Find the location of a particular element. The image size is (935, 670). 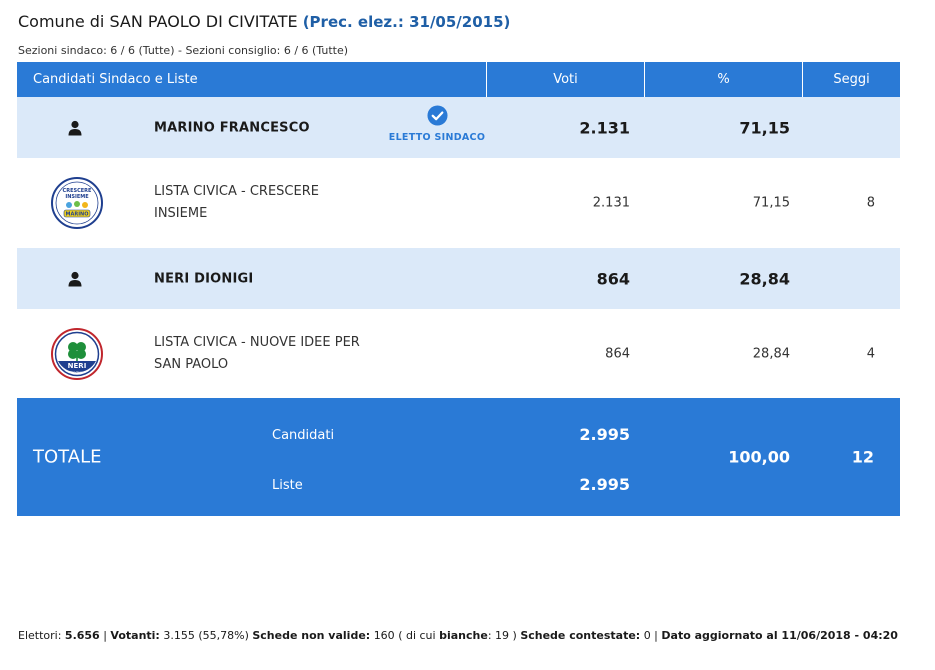

comune-title: Comune di SAN PAOLO DI CIVITATE is located at coordinates (158, 21).